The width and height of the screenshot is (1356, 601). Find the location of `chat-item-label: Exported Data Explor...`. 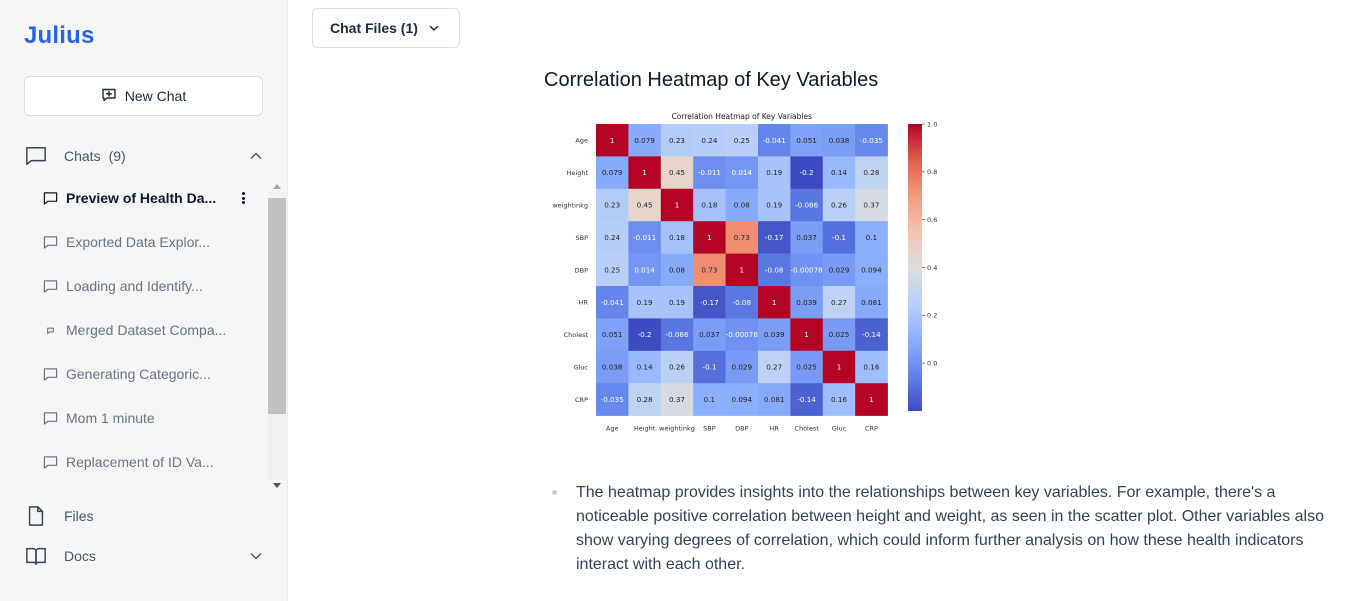

chat-item-label: Exported Data Explor... is located at coordinates (138, 242).